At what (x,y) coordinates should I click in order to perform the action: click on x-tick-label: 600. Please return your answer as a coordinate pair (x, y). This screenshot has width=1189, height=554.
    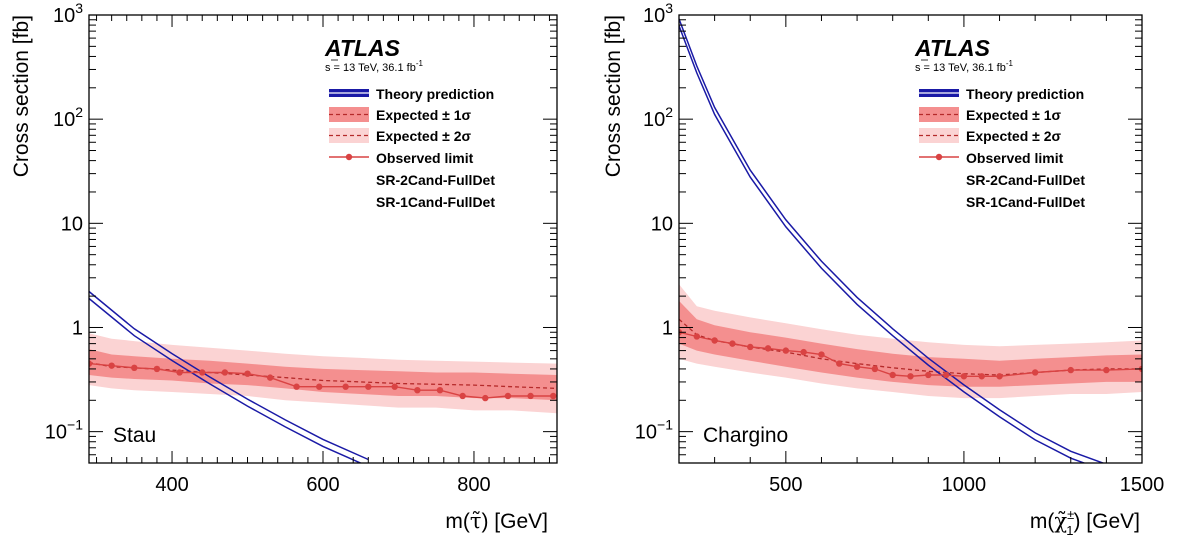
    Looking at the image, I should click on (322, 485).